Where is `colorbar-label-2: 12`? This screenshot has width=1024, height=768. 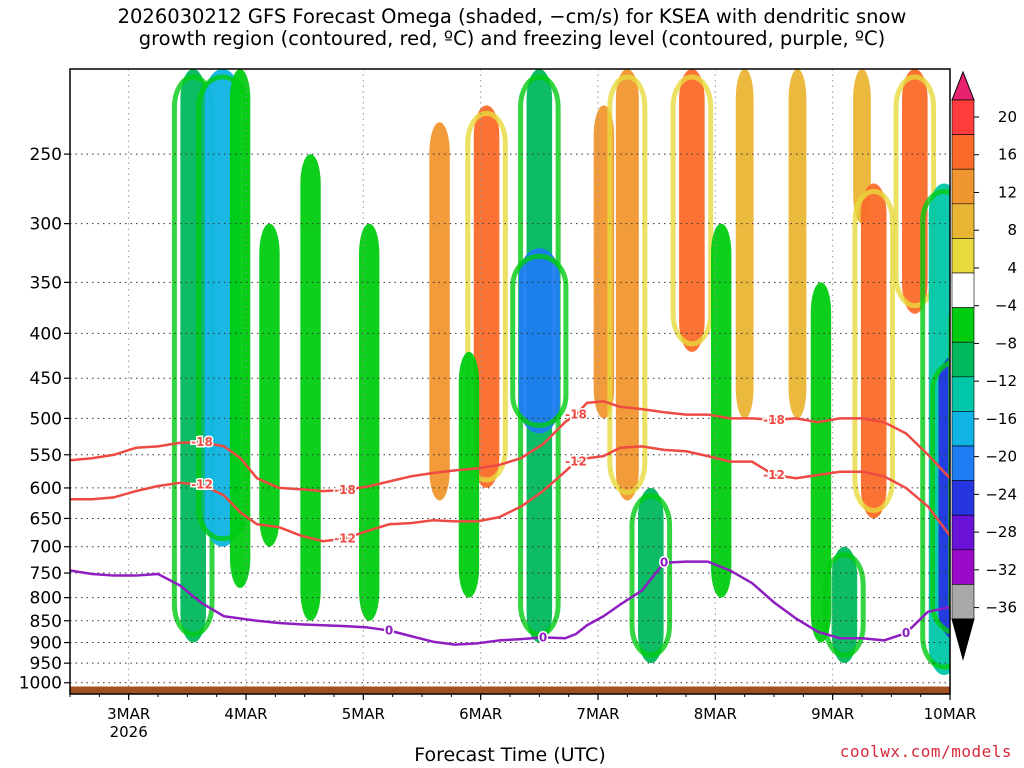 colorbar-label-2: 12 is located at coordinates (1007, 192).